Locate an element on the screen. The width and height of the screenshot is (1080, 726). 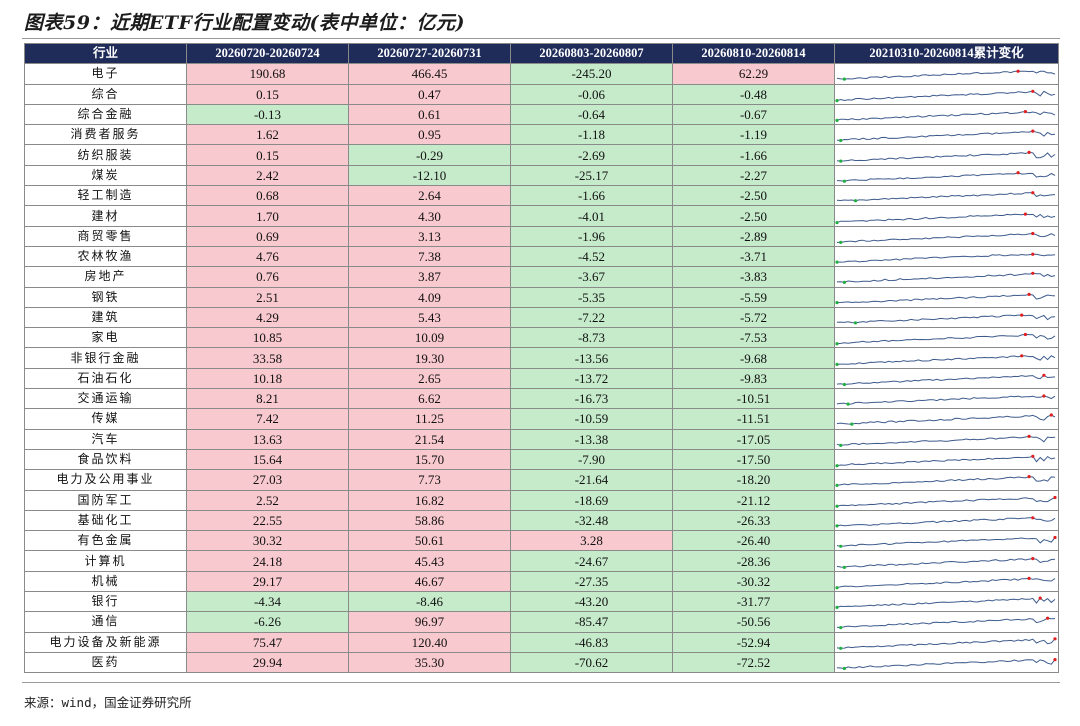
table-row: 石油石化 10.18 2.65 -13.72 -9.83 is located at coordinates (541, 378).